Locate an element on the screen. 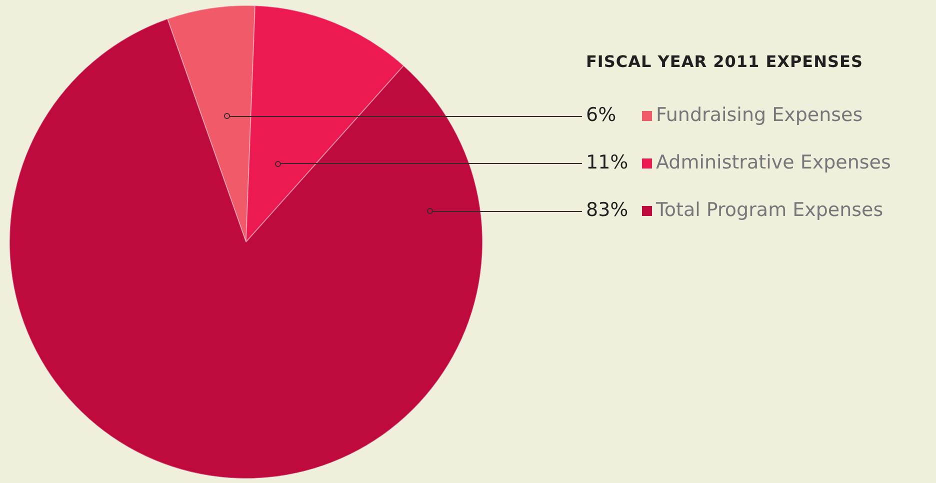 Image resolution: width=936 pixels, height=483 pixels. legend-label: Administrative Expenses is located at coordinates (773, 162).